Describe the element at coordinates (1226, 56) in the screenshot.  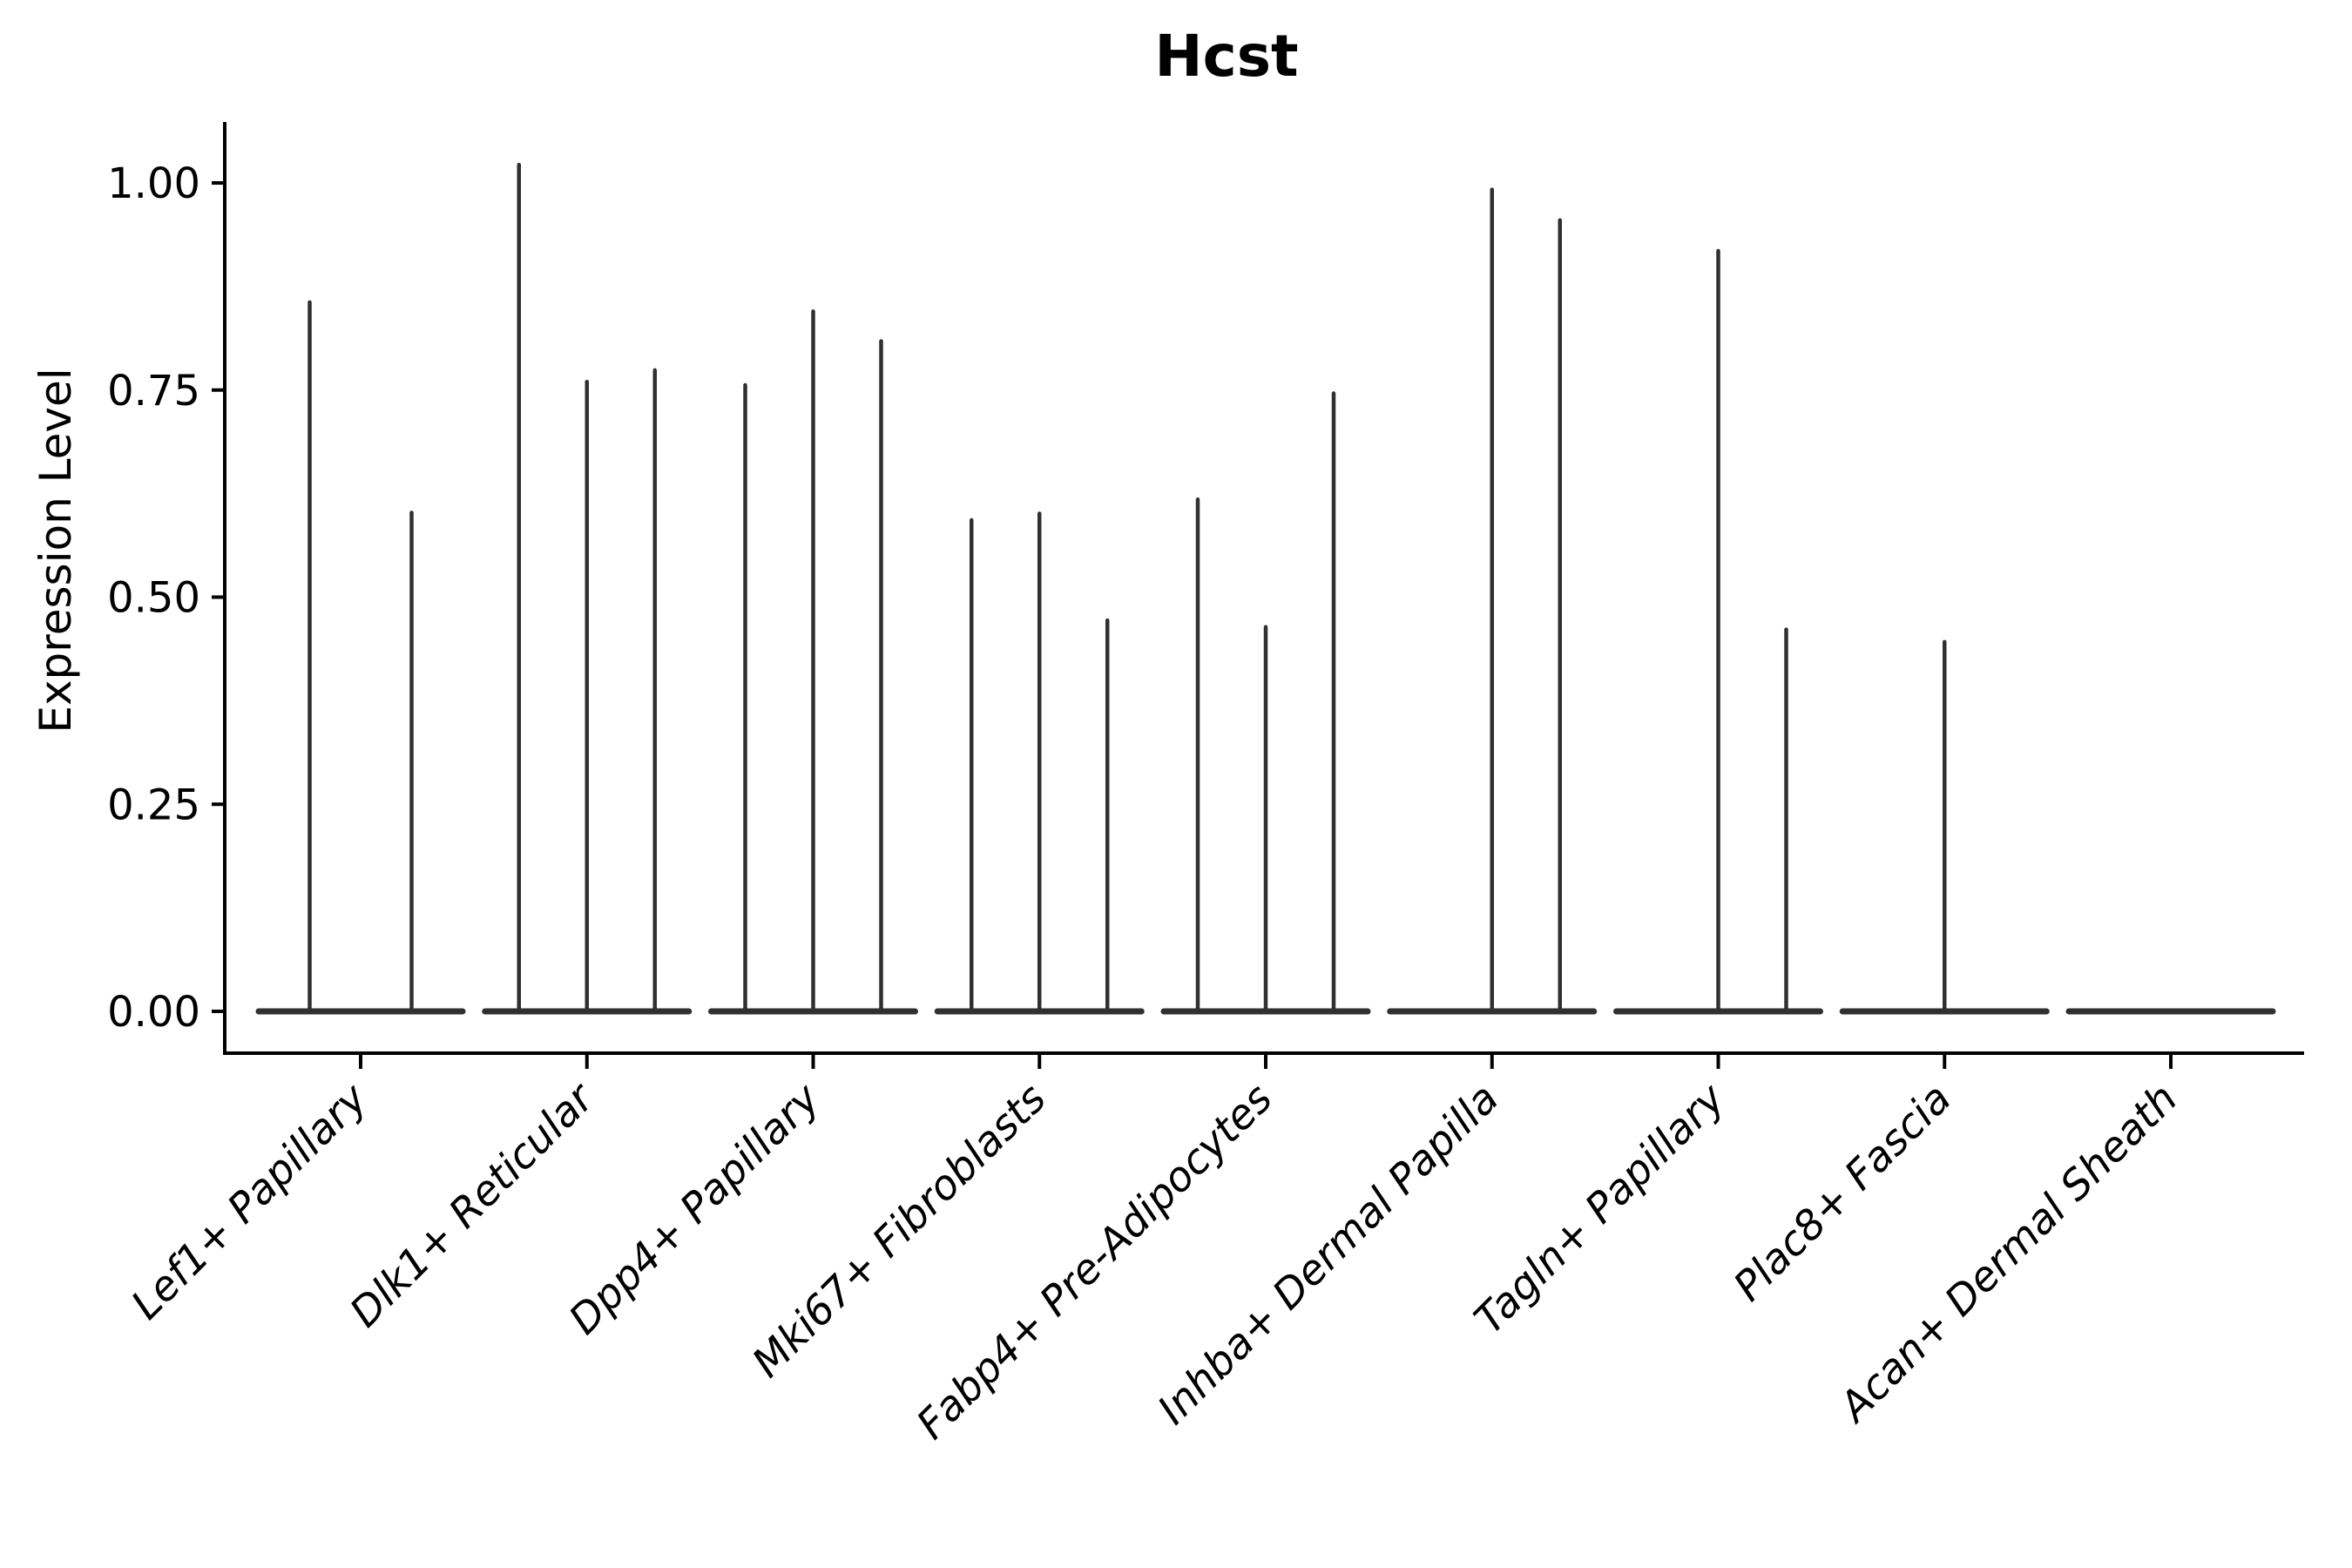
I see `chart-title: Hcst` at that location.